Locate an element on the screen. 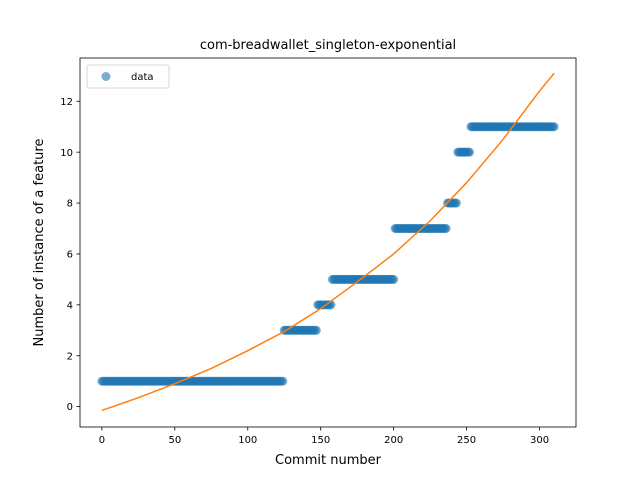 The height and width of the screenshot is (480, 640). x-tick-label: 100 is located at coordinates (247, 440).